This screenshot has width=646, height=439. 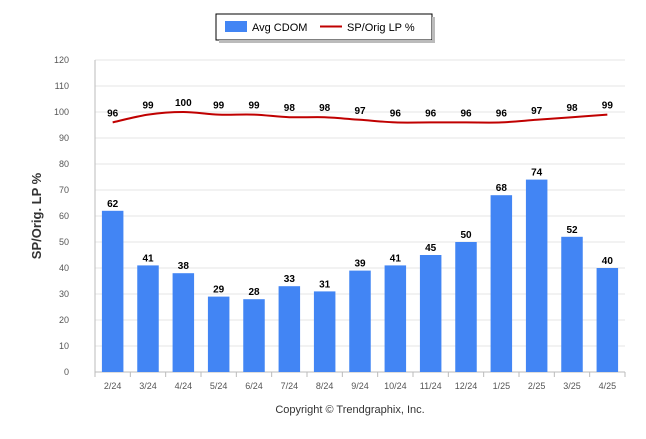 I want to click on bar-data-label: 28, so click(x=254, y=292).